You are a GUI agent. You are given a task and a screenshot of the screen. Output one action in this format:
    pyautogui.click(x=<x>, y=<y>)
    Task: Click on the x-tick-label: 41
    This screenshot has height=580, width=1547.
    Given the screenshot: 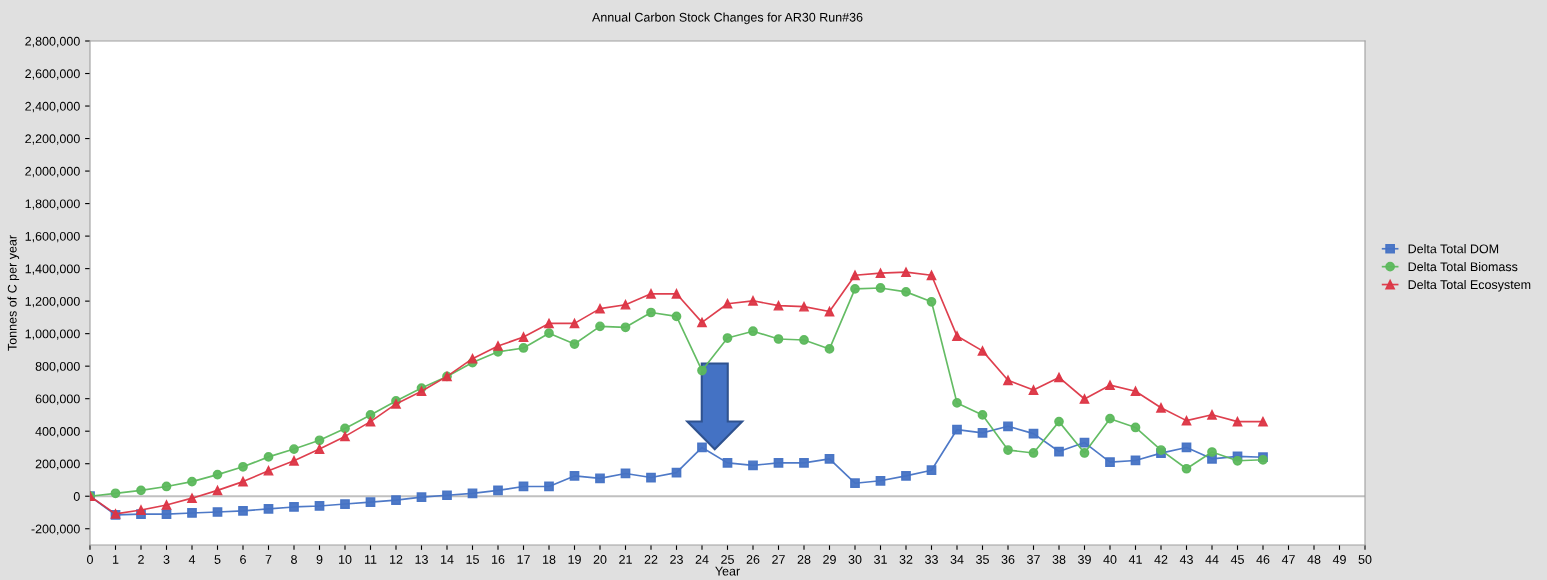 What is the action you would take?
    pyautogui.click(x=1135, y=559)
    